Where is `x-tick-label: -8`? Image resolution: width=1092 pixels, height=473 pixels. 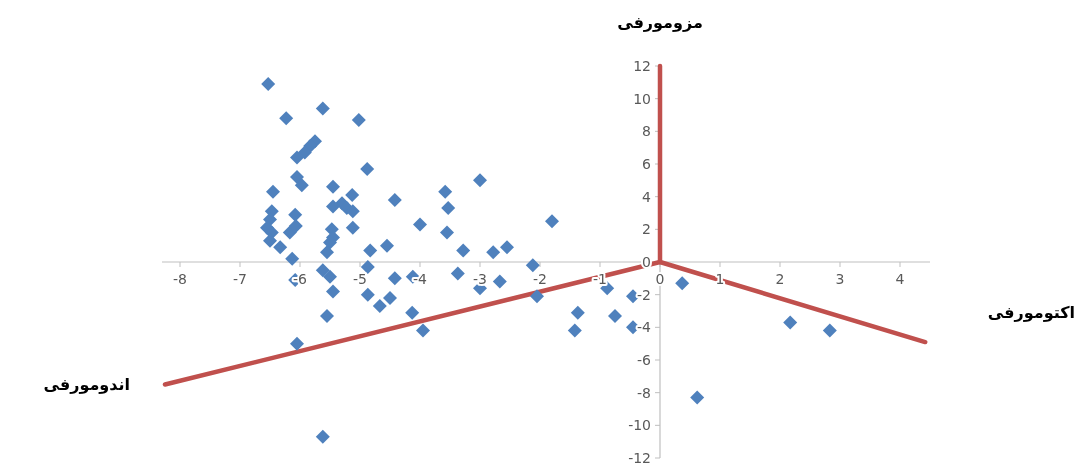
x-tick-label: -8 is located at coordinates (180, 279).